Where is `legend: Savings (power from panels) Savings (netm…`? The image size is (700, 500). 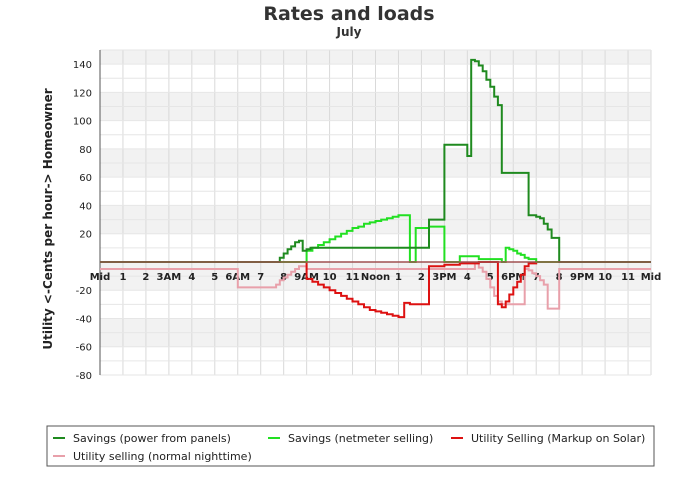
legend: Savings (power from panels) Savings (netm… is located at coordinates (350, 446).